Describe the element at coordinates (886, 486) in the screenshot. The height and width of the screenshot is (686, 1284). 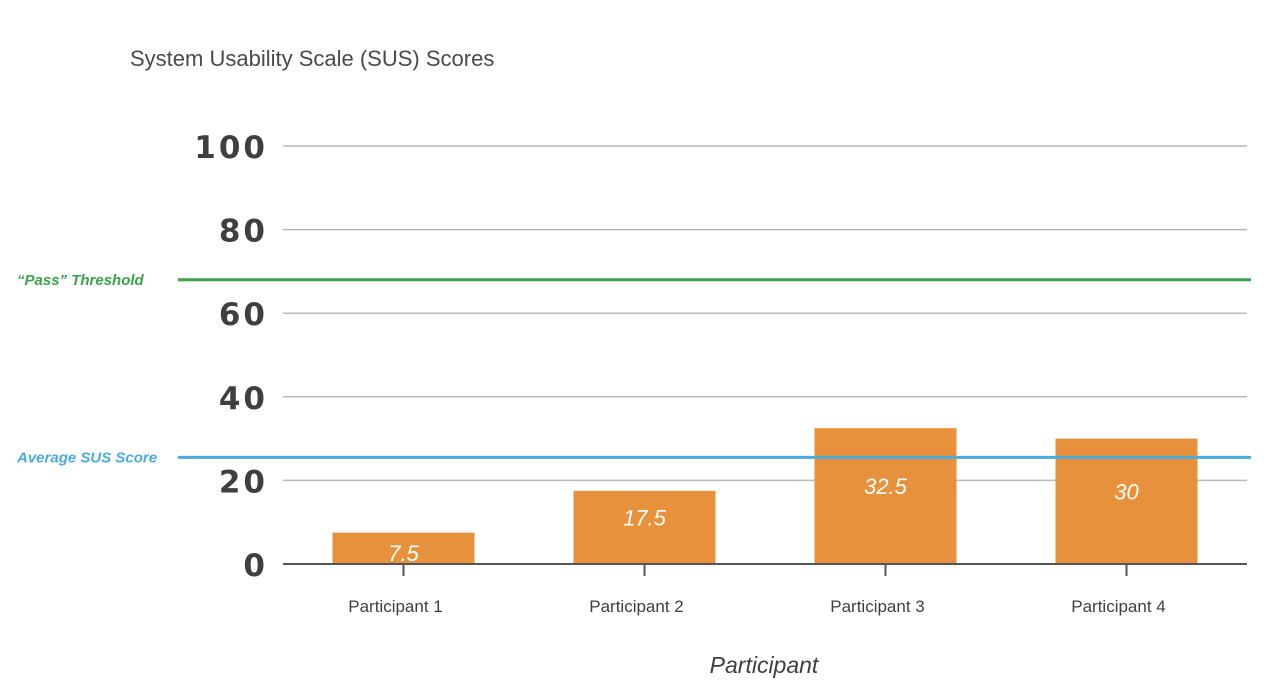
I see `bar-value-label: 32.5` at that location.